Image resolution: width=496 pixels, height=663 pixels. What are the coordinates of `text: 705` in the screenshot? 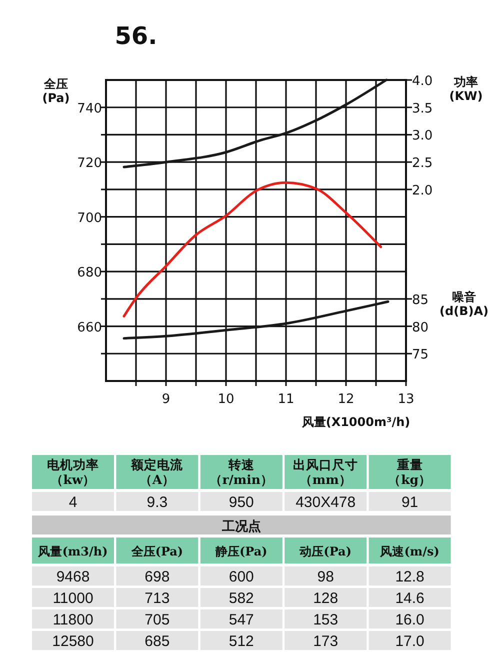 It's located at (157, 620).